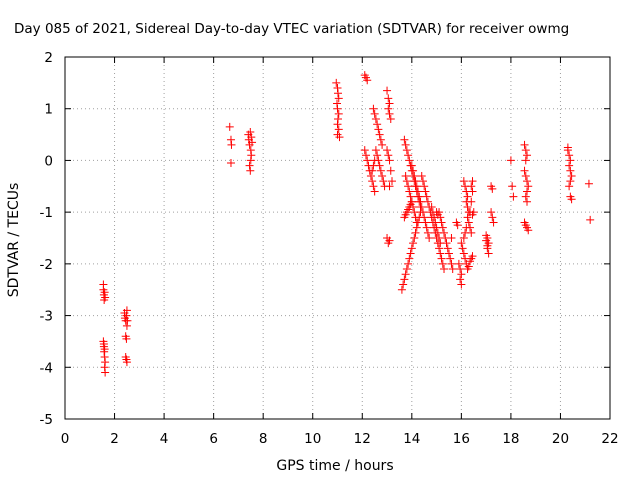 The height and width of the screenshot is (480, 640). I want to click on x-tick-label: 18, so click(510, 439).